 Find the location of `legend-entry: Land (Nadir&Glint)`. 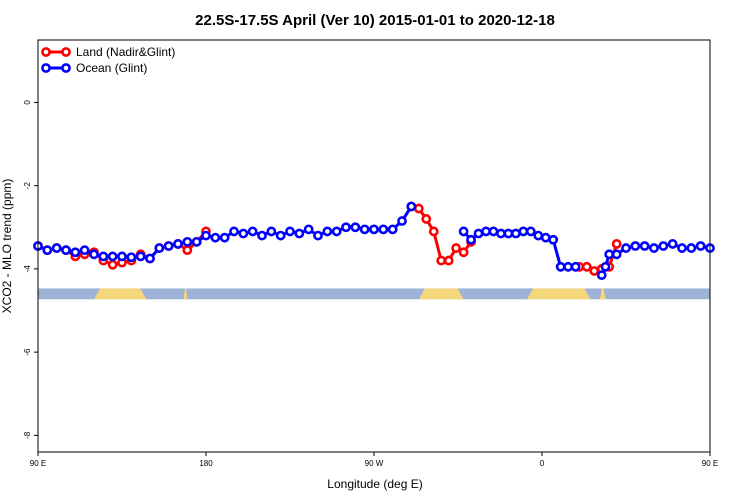

legend-entry: Land (Nadir&Glint) is located at coordinates (108, 52).